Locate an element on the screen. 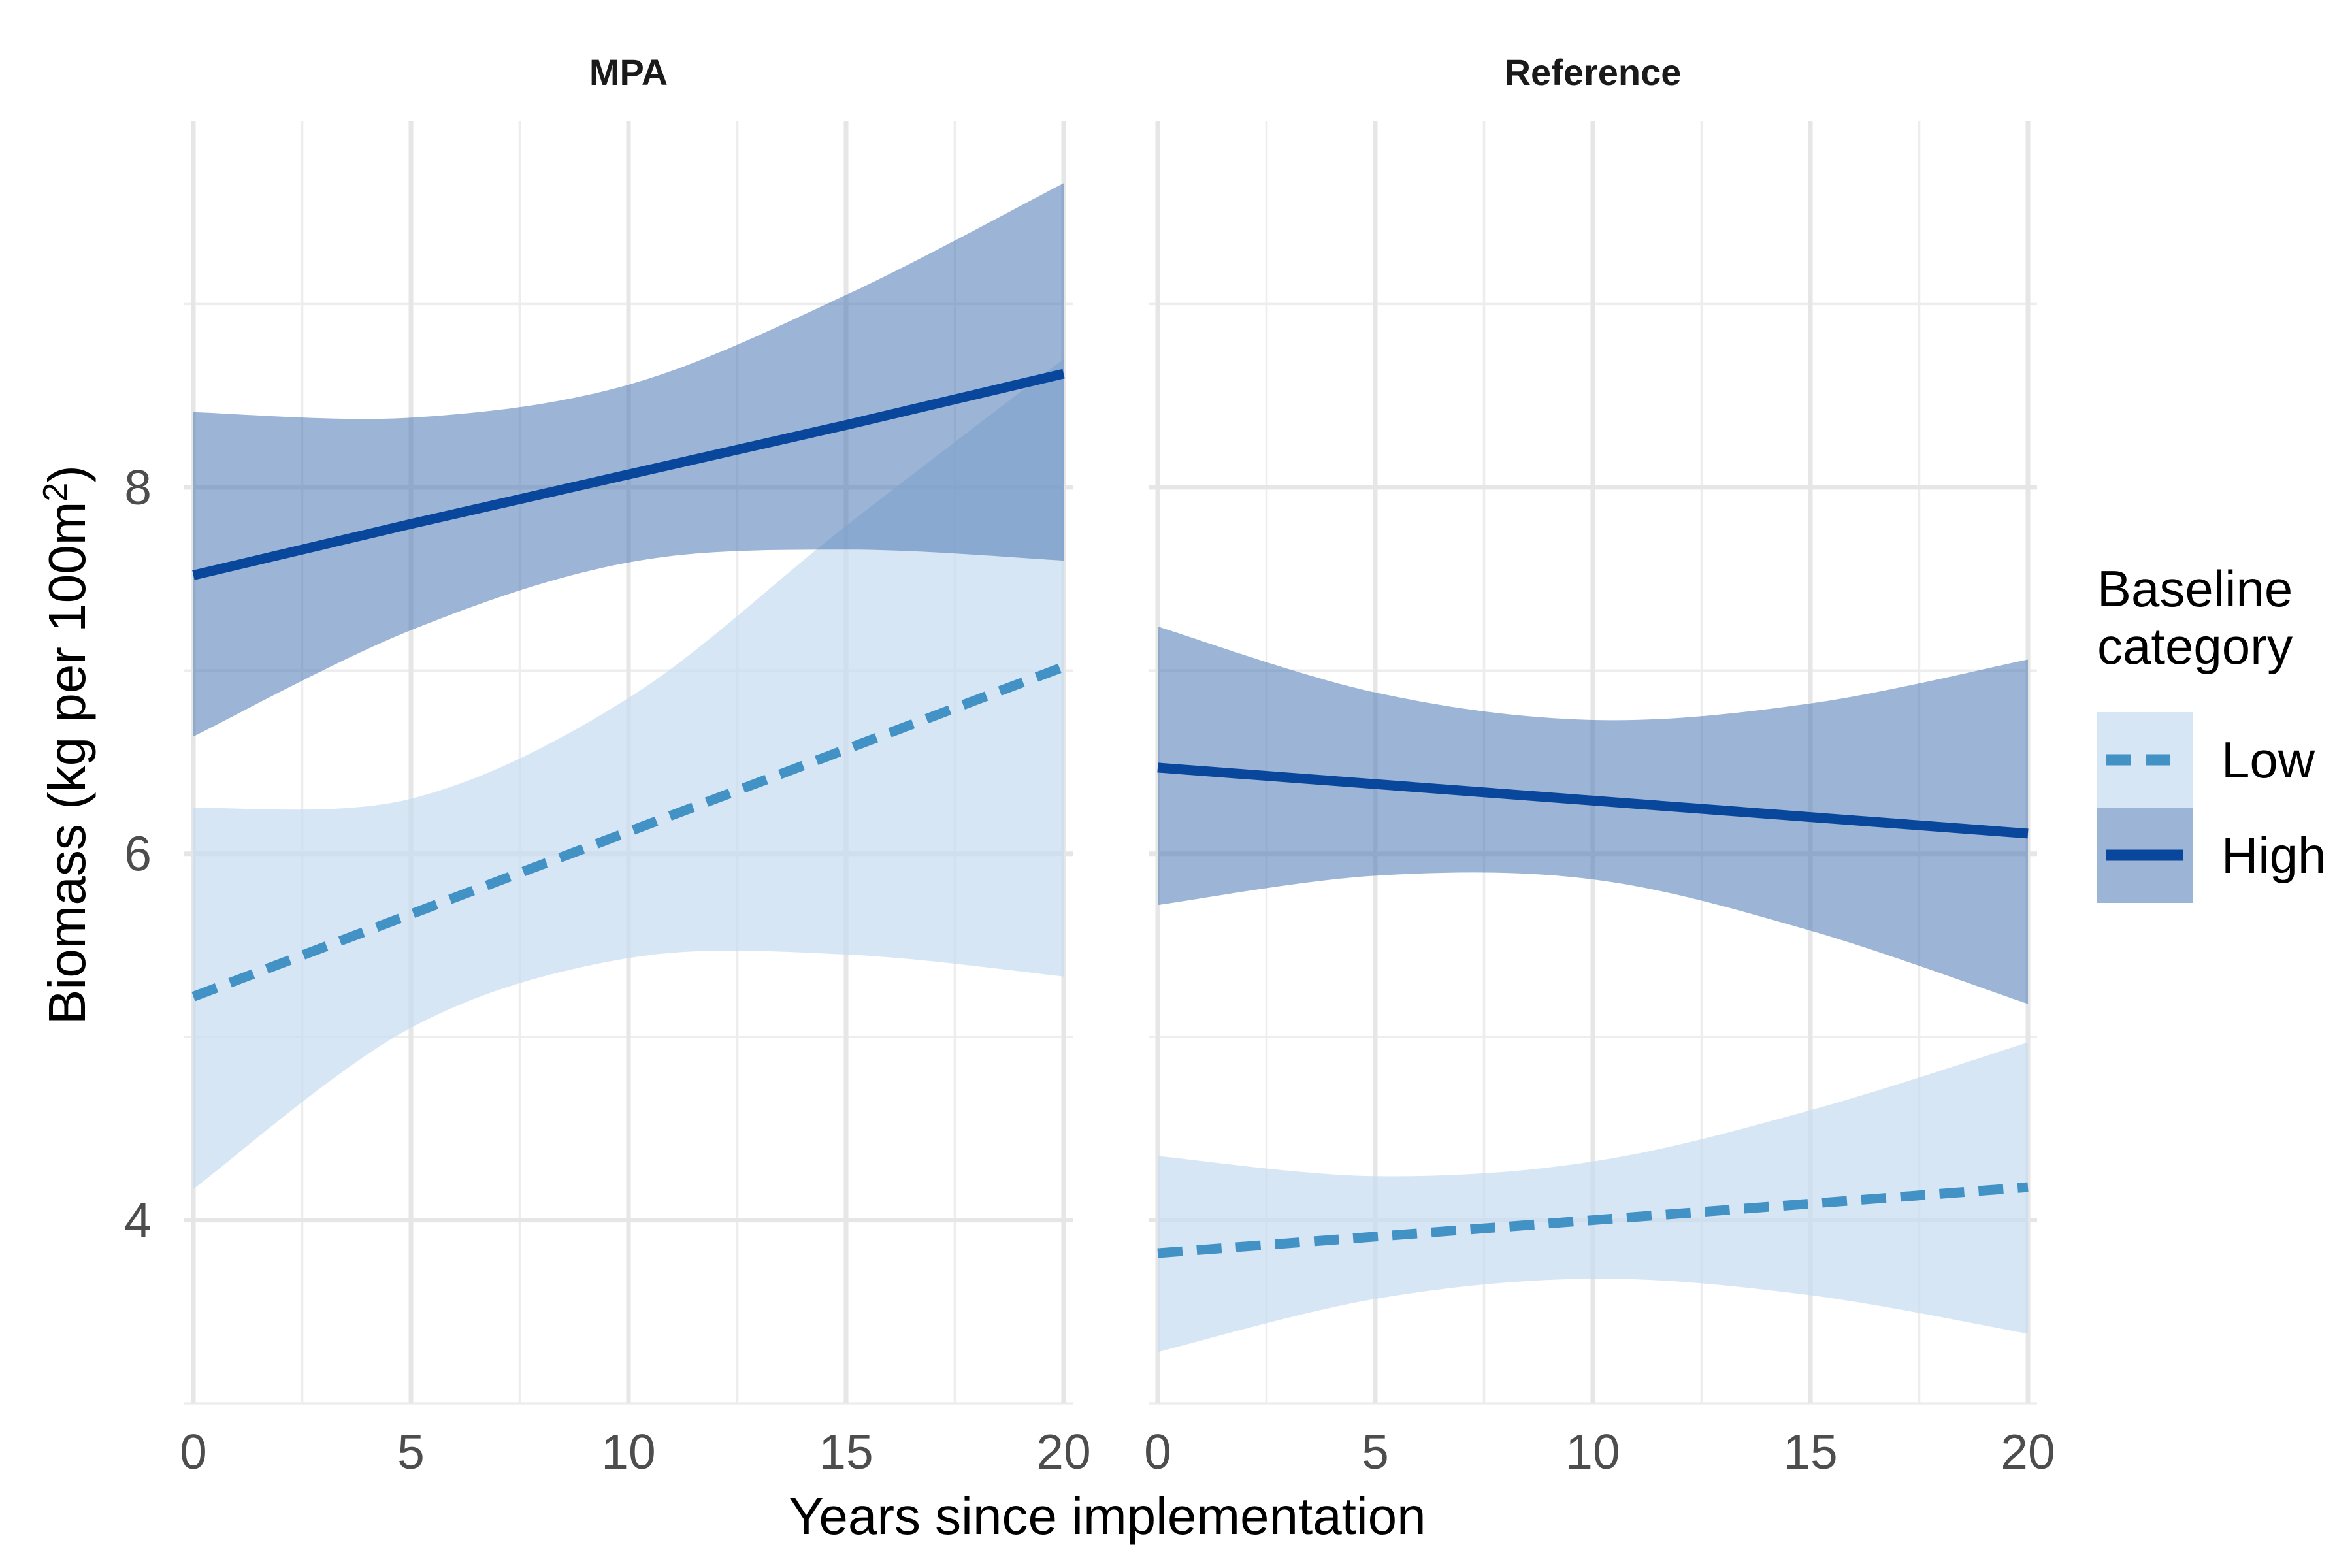 Image resolution: width=2352 pixels, height=1568 pixels. y-axis-title-main: Biomass (kg per 100m is located at coordinates (67, 763).